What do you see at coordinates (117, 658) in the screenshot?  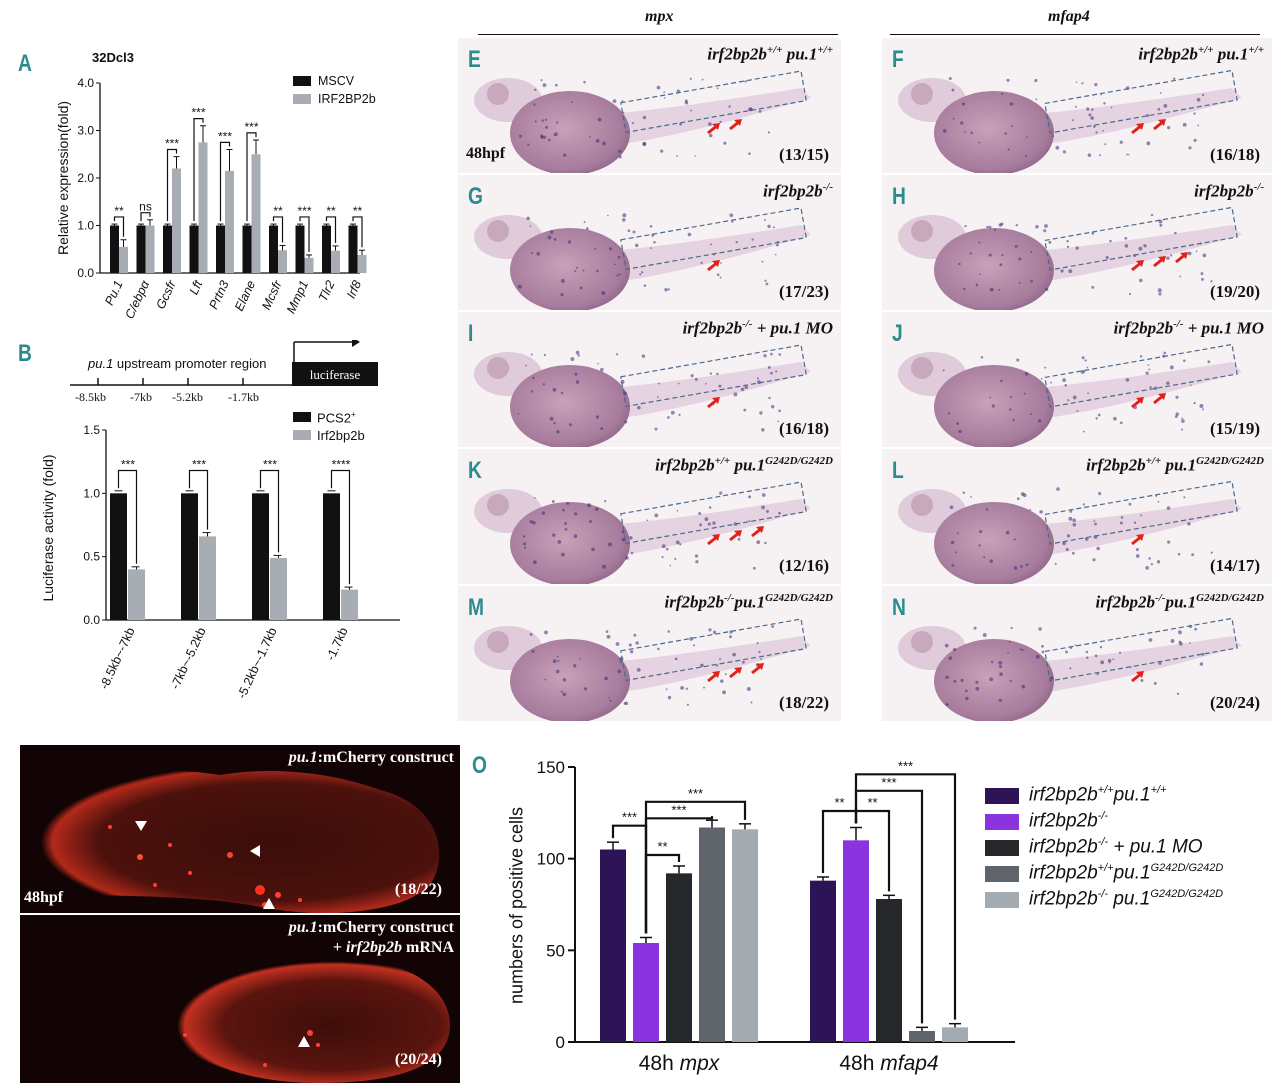 I see `tick-label-b-x: -8.5kb~-7kb` at bounding box center [117, 658].